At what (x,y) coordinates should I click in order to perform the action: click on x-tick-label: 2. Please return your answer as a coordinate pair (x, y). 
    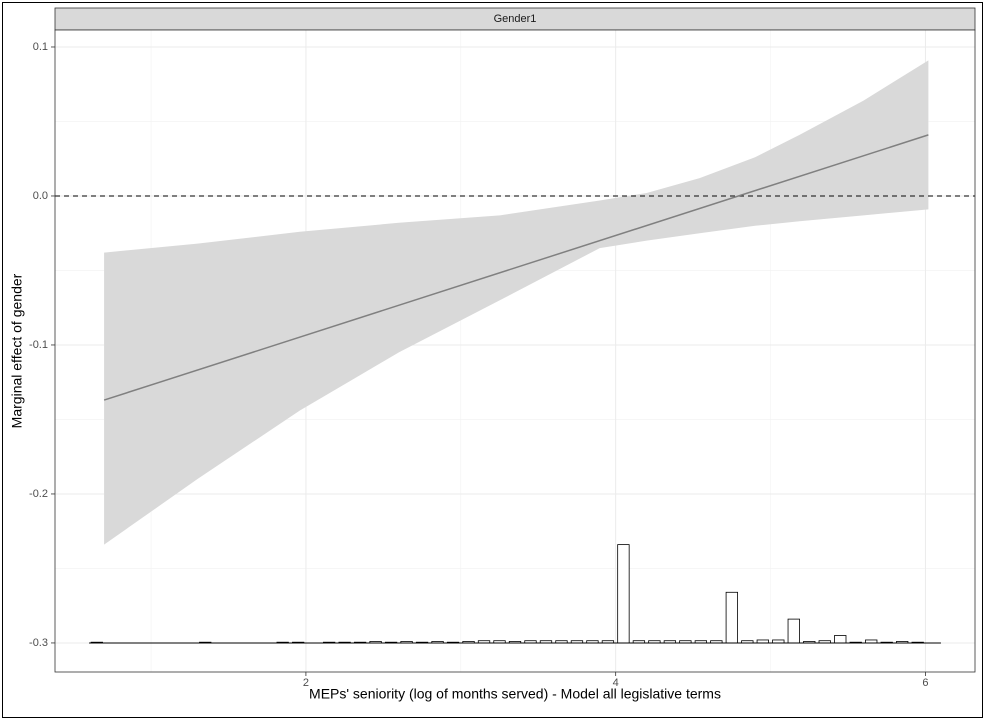
    Looking at the image, I should click on (306, 683).